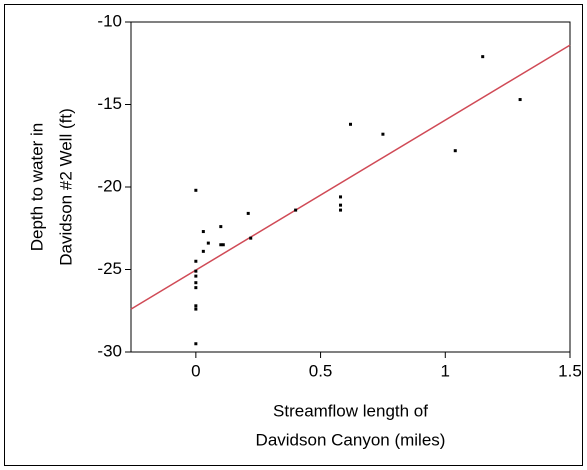 The width and height of the screenshot is (587, 470). What do you see at coordinates (109, 103) in the screenshot?
I see `y-tick-label: -15` at bounding box center [109, 103].